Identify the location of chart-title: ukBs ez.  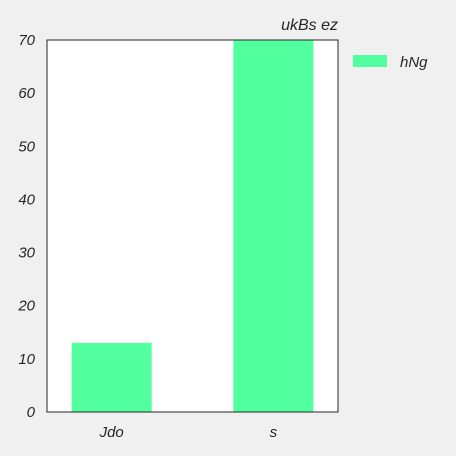
(309, 25).